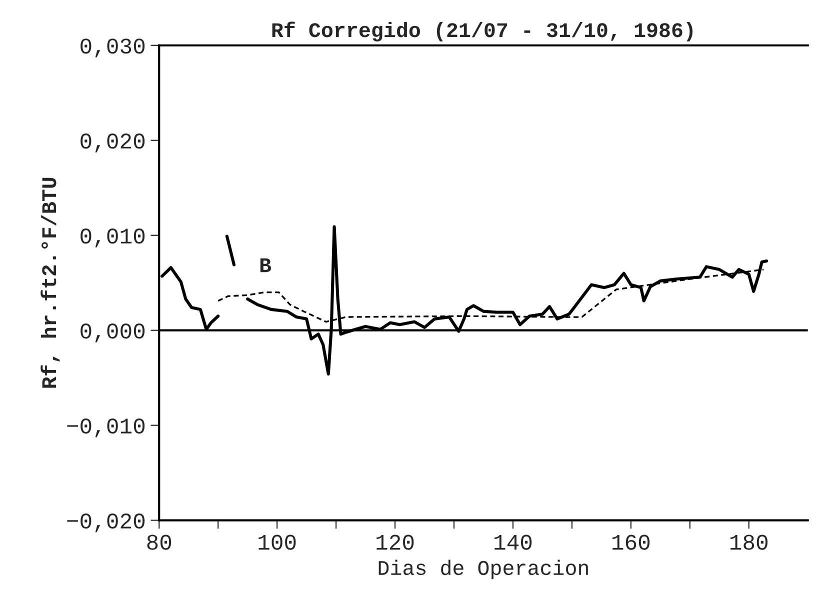 This screenshot has height=605, width=816. Describe the element at coordinates (631, 542) in the screenshot. I see `x-tick-label: 160` at that location.